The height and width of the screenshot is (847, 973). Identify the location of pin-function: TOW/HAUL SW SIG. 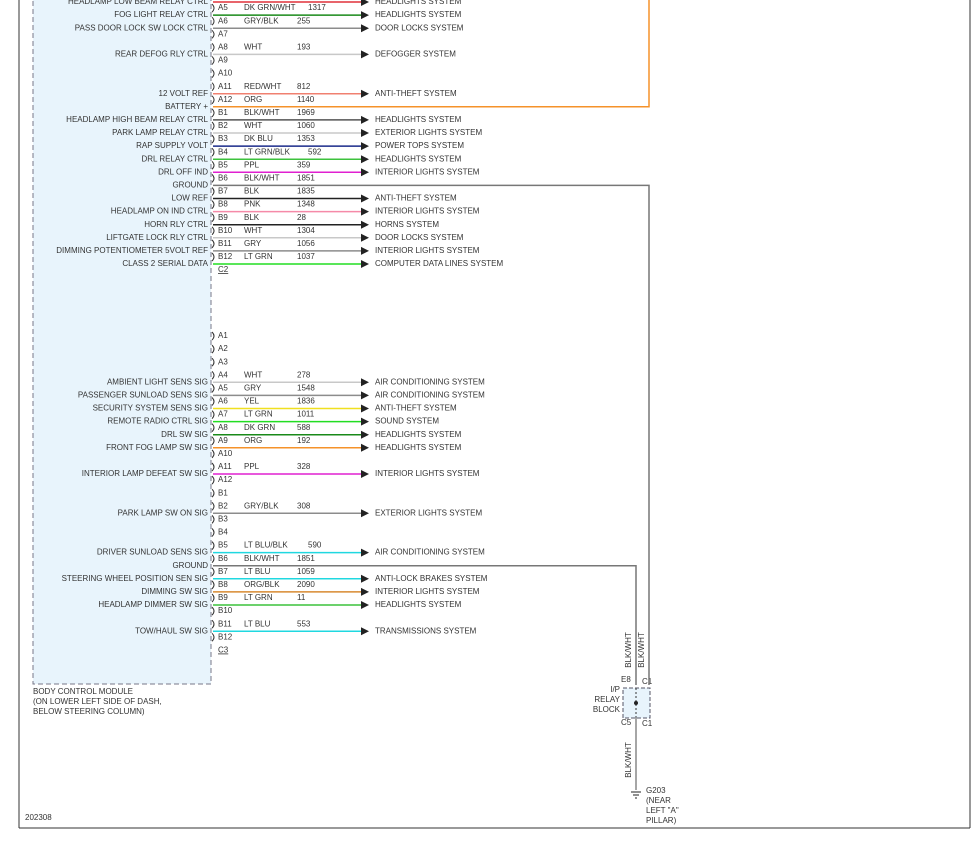
(171, 630).